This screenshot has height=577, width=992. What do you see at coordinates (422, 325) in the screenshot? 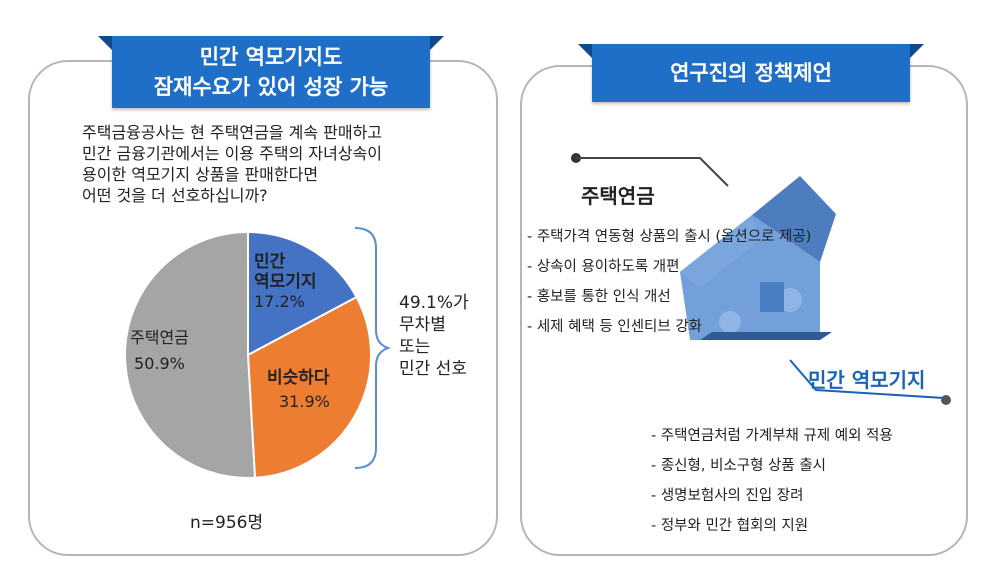
I see `summary-line: 무차별` at bounding box center [422, 325].